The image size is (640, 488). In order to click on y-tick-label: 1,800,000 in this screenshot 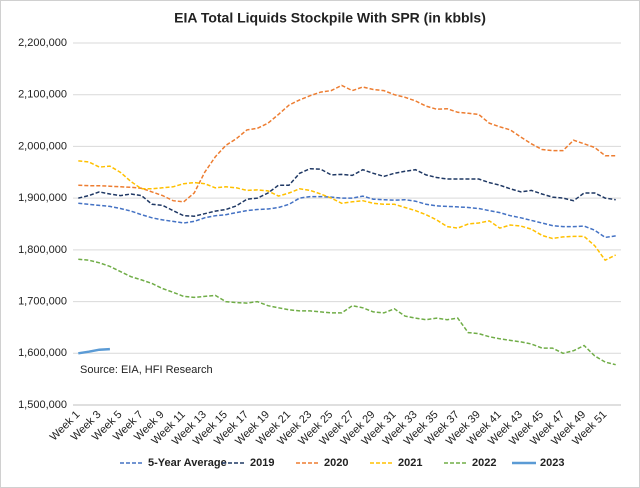, I will do `click(42, 250)`.